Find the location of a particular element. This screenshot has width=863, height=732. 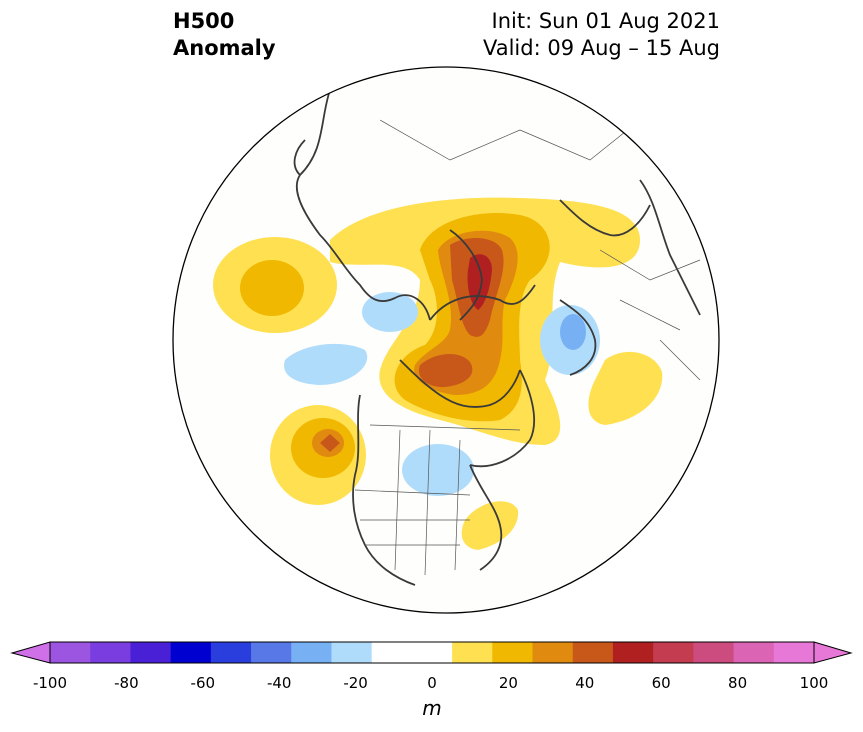

colorbar-over-arrow is located at coordinates (833, 652).